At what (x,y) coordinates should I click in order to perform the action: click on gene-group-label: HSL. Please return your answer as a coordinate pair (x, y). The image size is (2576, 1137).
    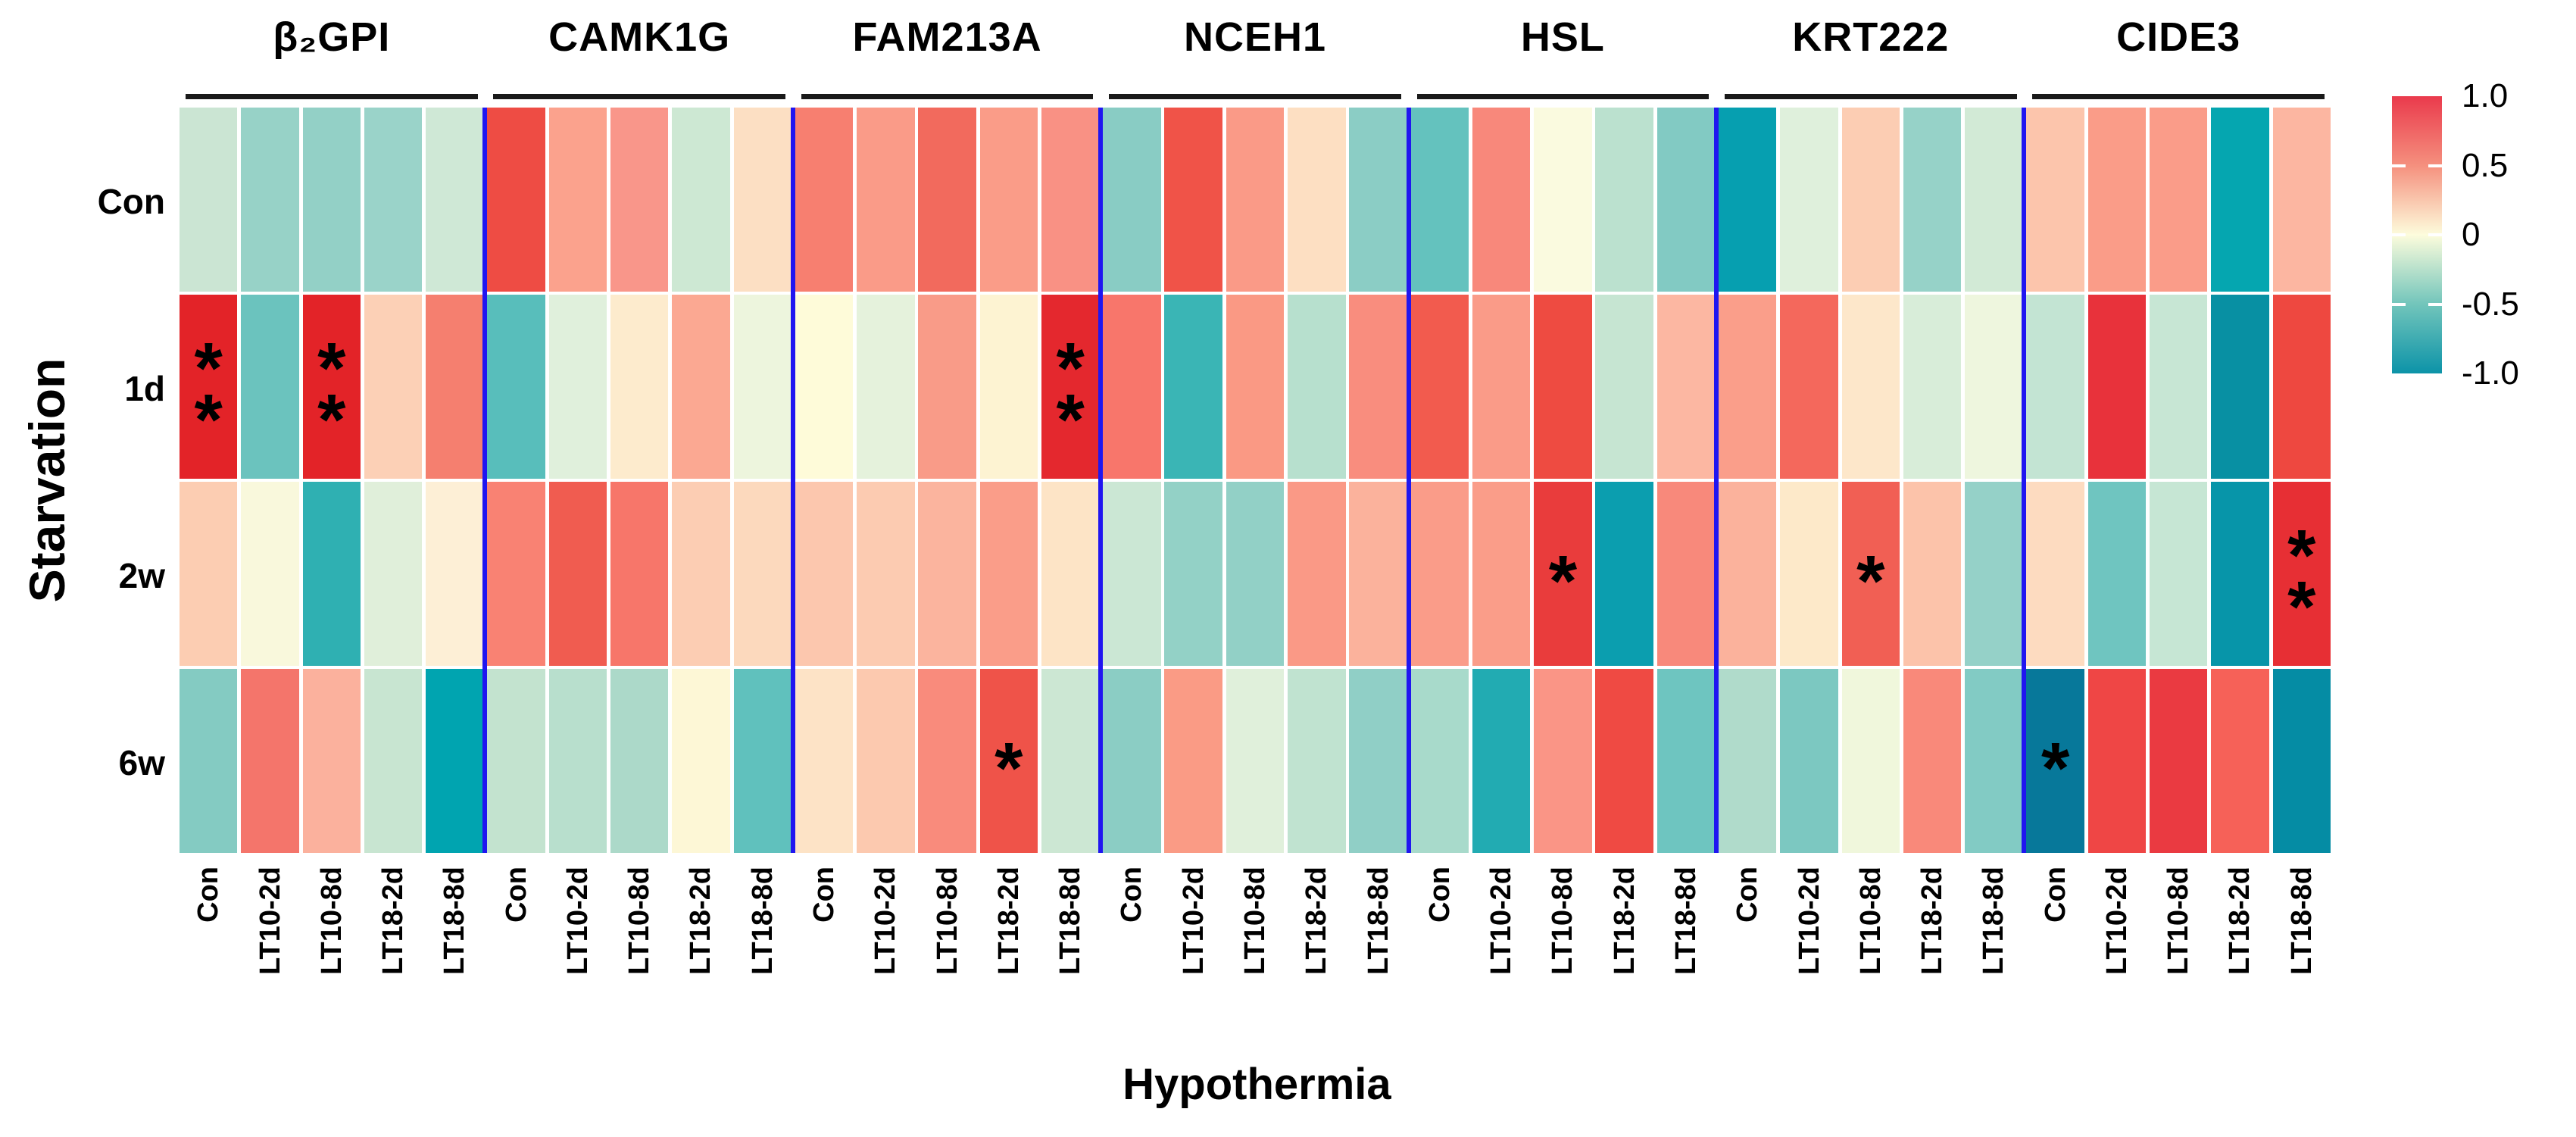
    Looking at the image, I should click on (1563, 37).